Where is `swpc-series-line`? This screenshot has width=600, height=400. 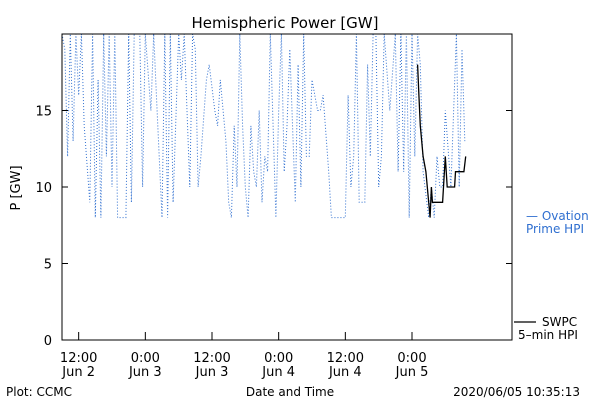 swpc-series-line is located at coordinates (441, 141).